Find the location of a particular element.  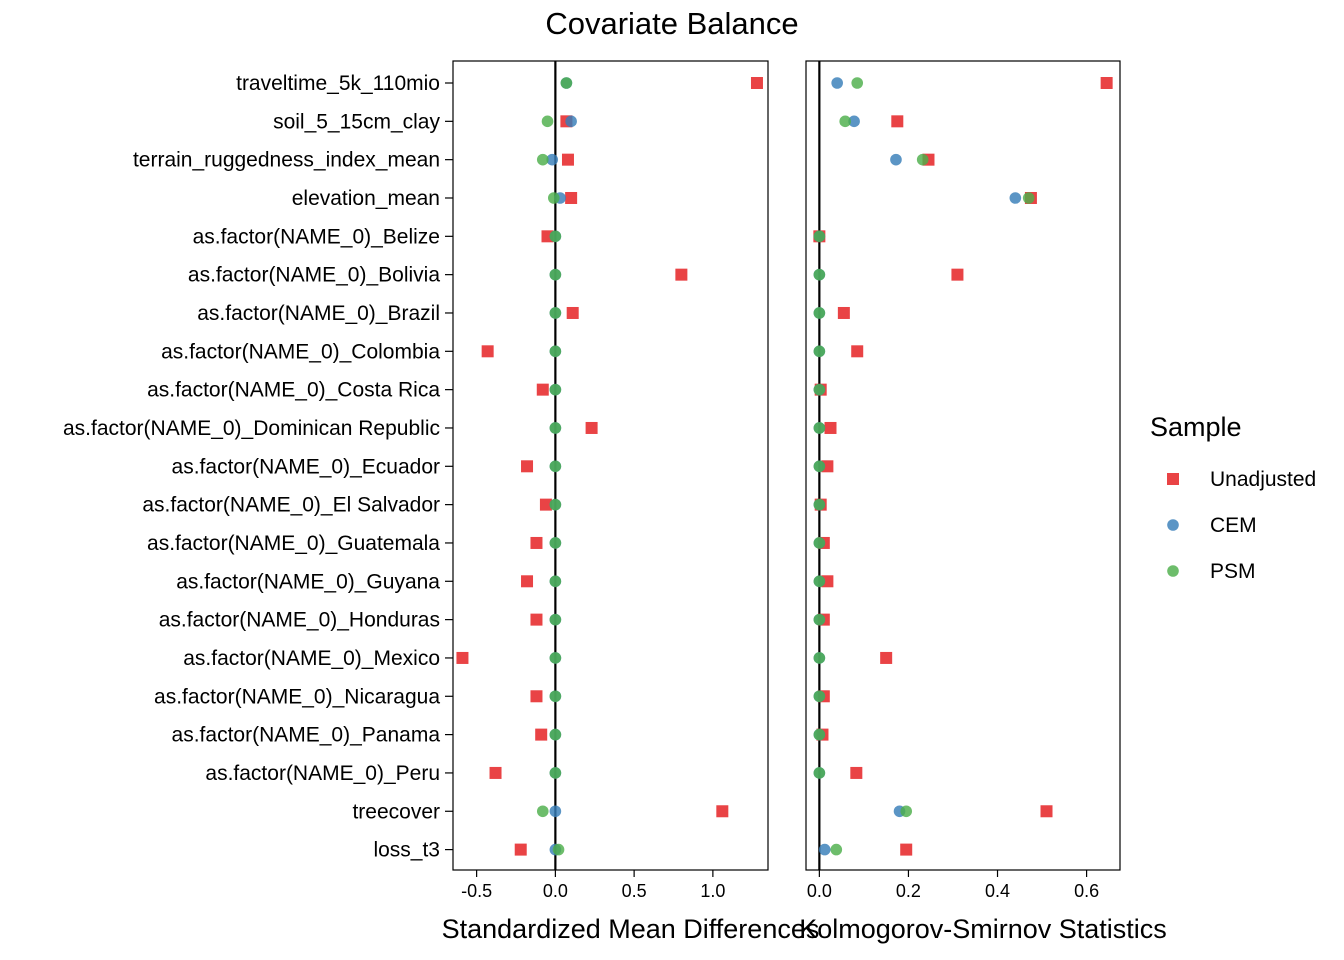

point-psm-as-factor-name-0-guatemala is located at coordinates (555, 543).